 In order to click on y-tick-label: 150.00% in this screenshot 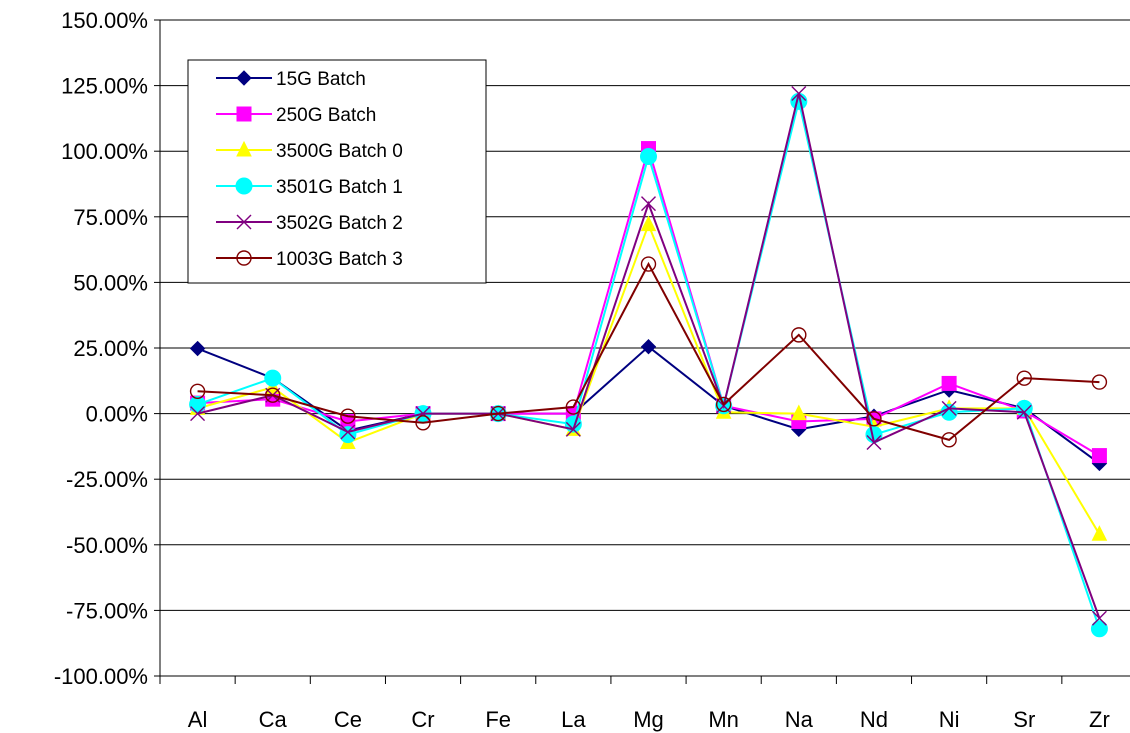, I will do `click(104, 20)`.